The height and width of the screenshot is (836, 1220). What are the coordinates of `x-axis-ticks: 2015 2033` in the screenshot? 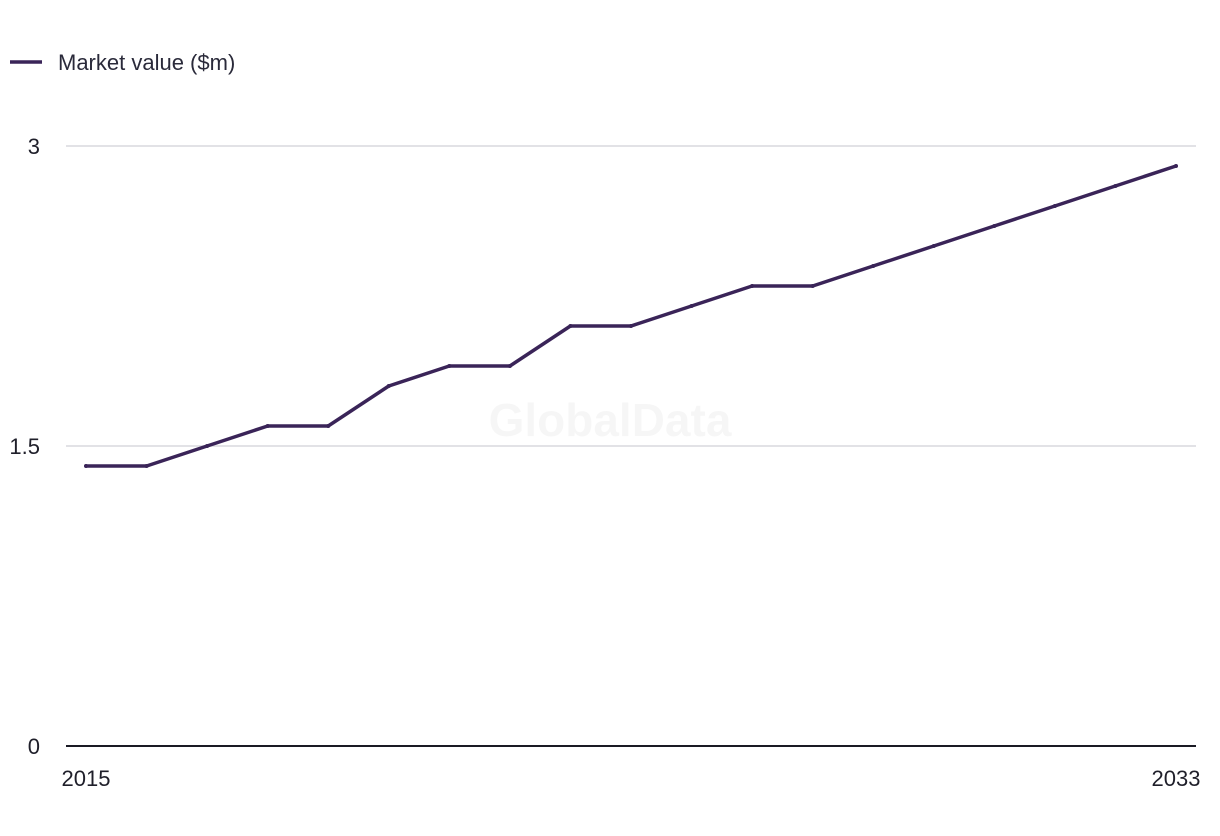 It's located at (631, 778).